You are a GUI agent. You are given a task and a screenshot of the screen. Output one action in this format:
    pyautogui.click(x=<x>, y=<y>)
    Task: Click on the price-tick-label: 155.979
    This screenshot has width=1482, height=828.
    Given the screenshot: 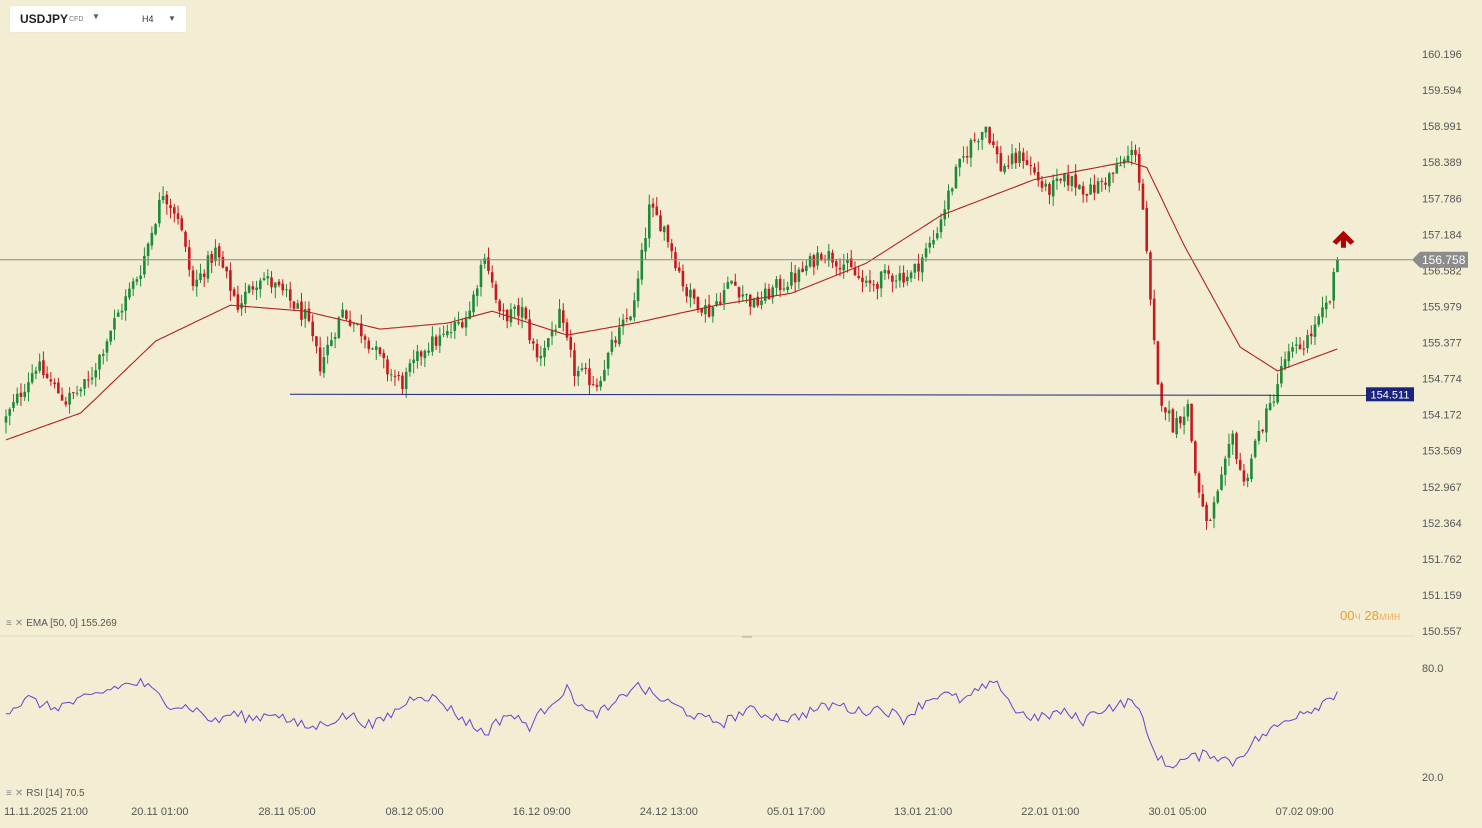 What is the action you would take?
    pyautogui.click(x=1442, y=307)
    